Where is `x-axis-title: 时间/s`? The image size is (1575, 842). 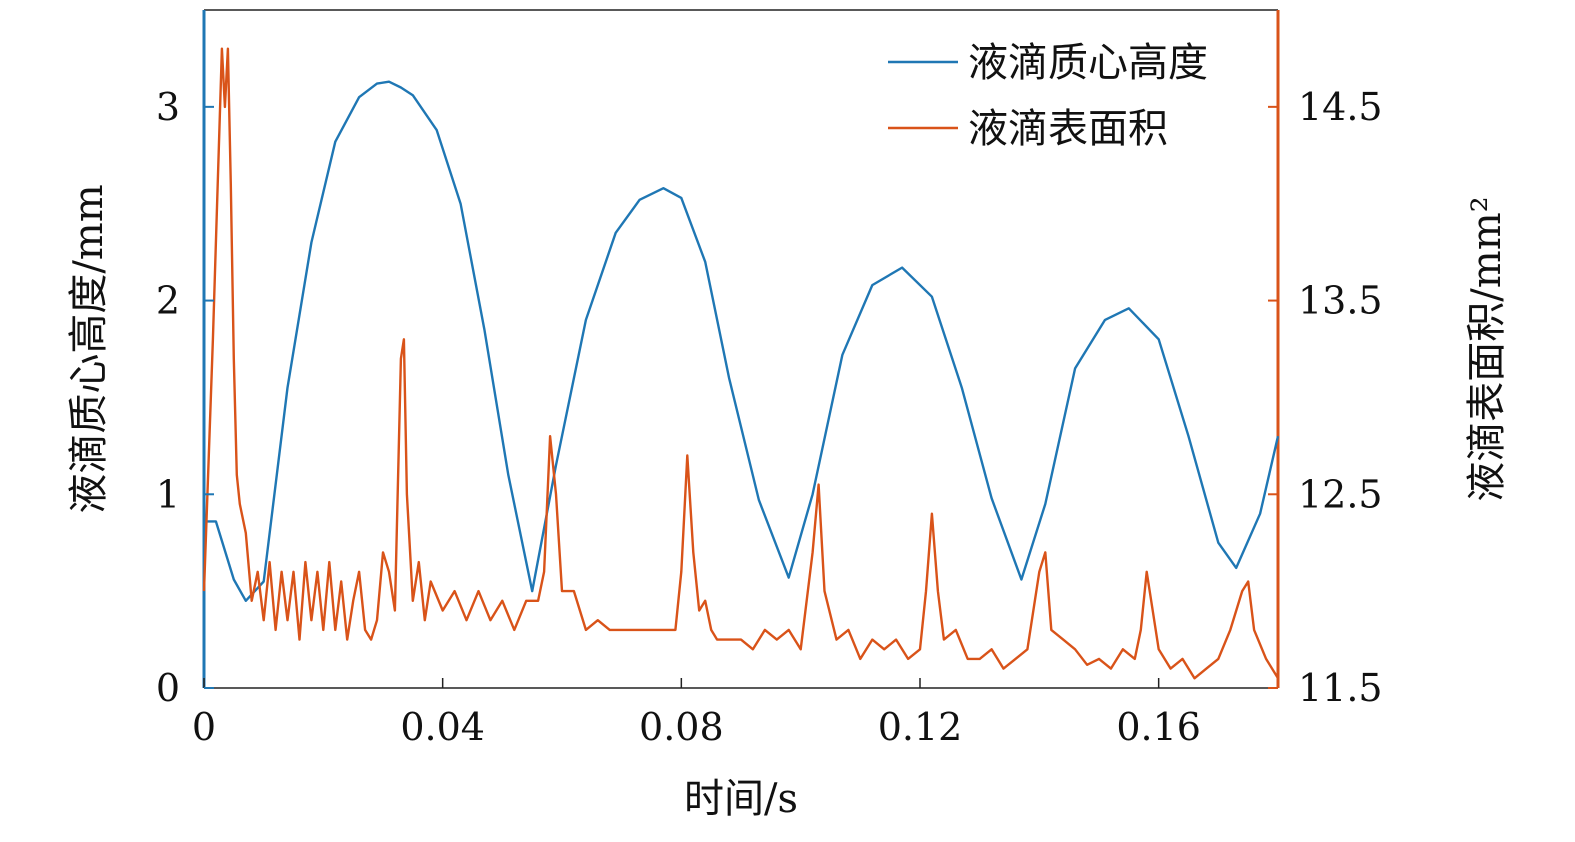
x-axis-title: 时间/s is located at coordinates (741, 799).